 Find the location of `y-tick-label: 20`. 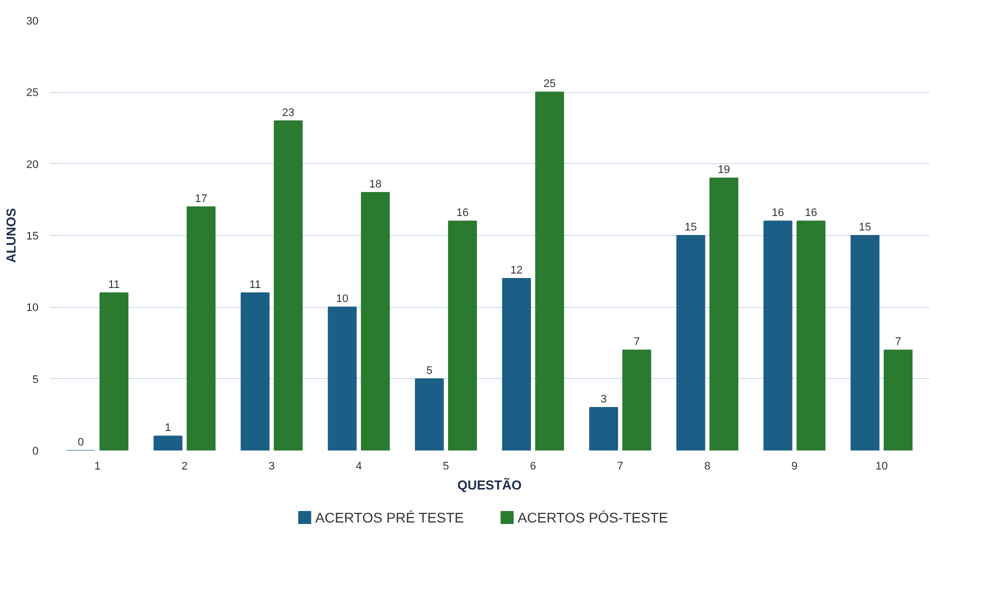

y-tick-label: 20 is located at coordinates (32, 164).